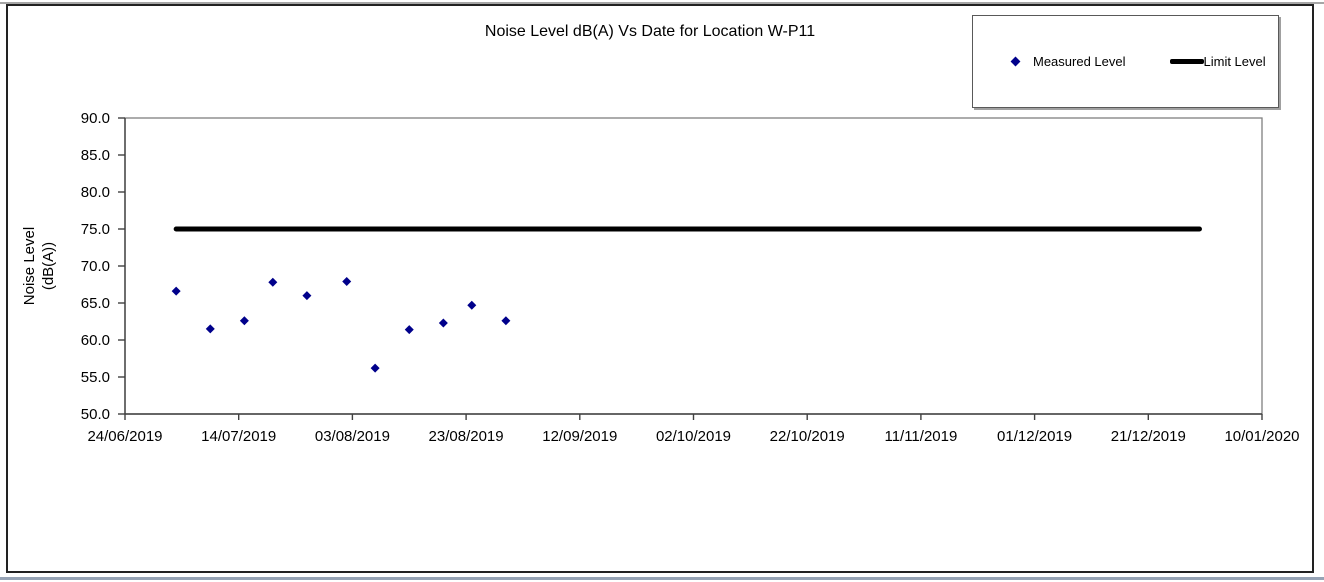 The width and height of the screenshot is (1324, 582). I want to click on limit-level-line-icon, so click(1186, 61).